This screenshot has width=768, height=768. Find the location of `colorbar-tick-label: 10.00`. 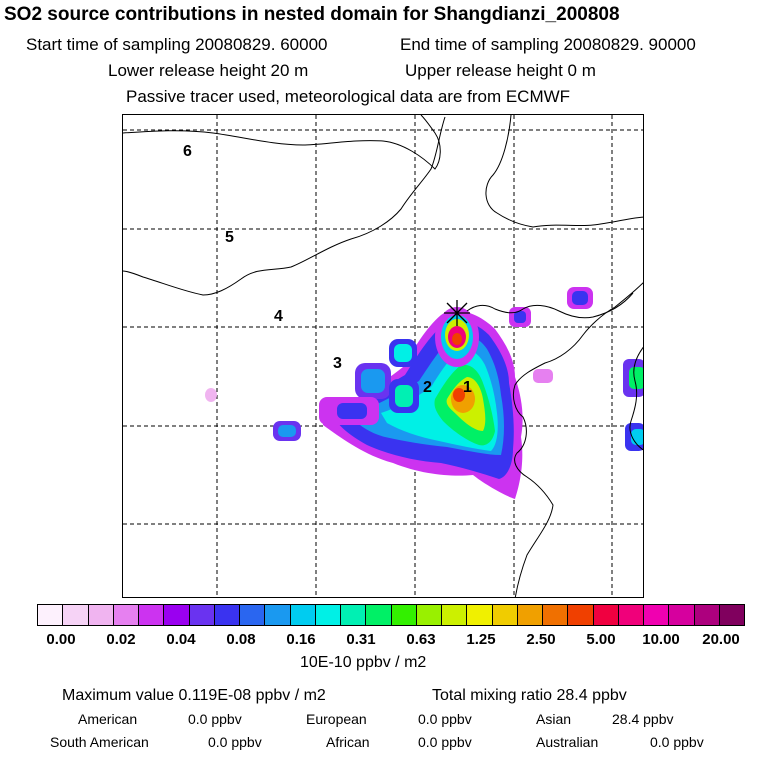

colorbar-tick-label: 10.00 is located at coordinates (661, 639).